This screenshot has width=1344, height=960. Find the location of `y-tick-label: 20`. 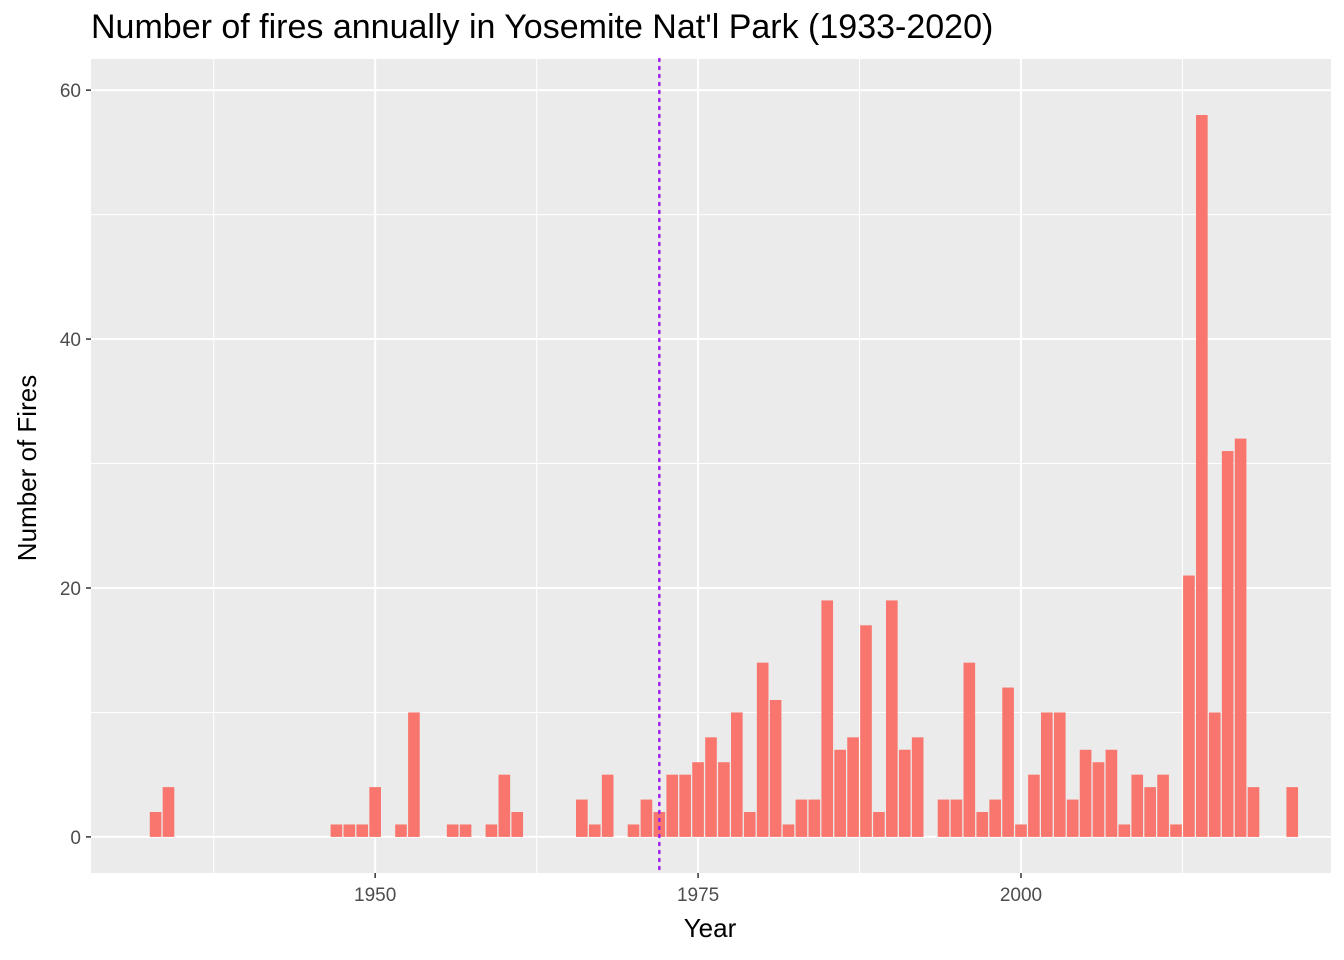

y-tick-label: 20 is located at coordinates (70, 589).